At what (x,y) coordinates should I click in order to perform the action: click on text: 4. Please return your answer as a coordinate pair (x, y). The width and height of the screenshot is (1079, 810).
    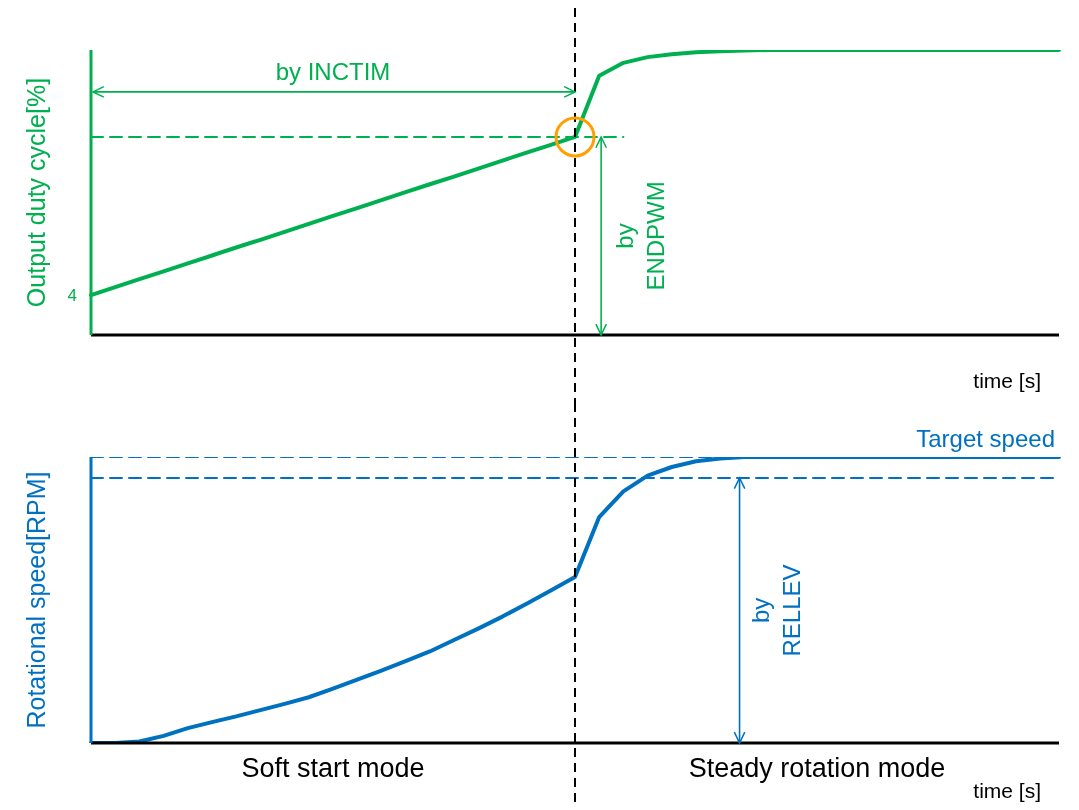
    Looking at the image, I should click on (72, 295).